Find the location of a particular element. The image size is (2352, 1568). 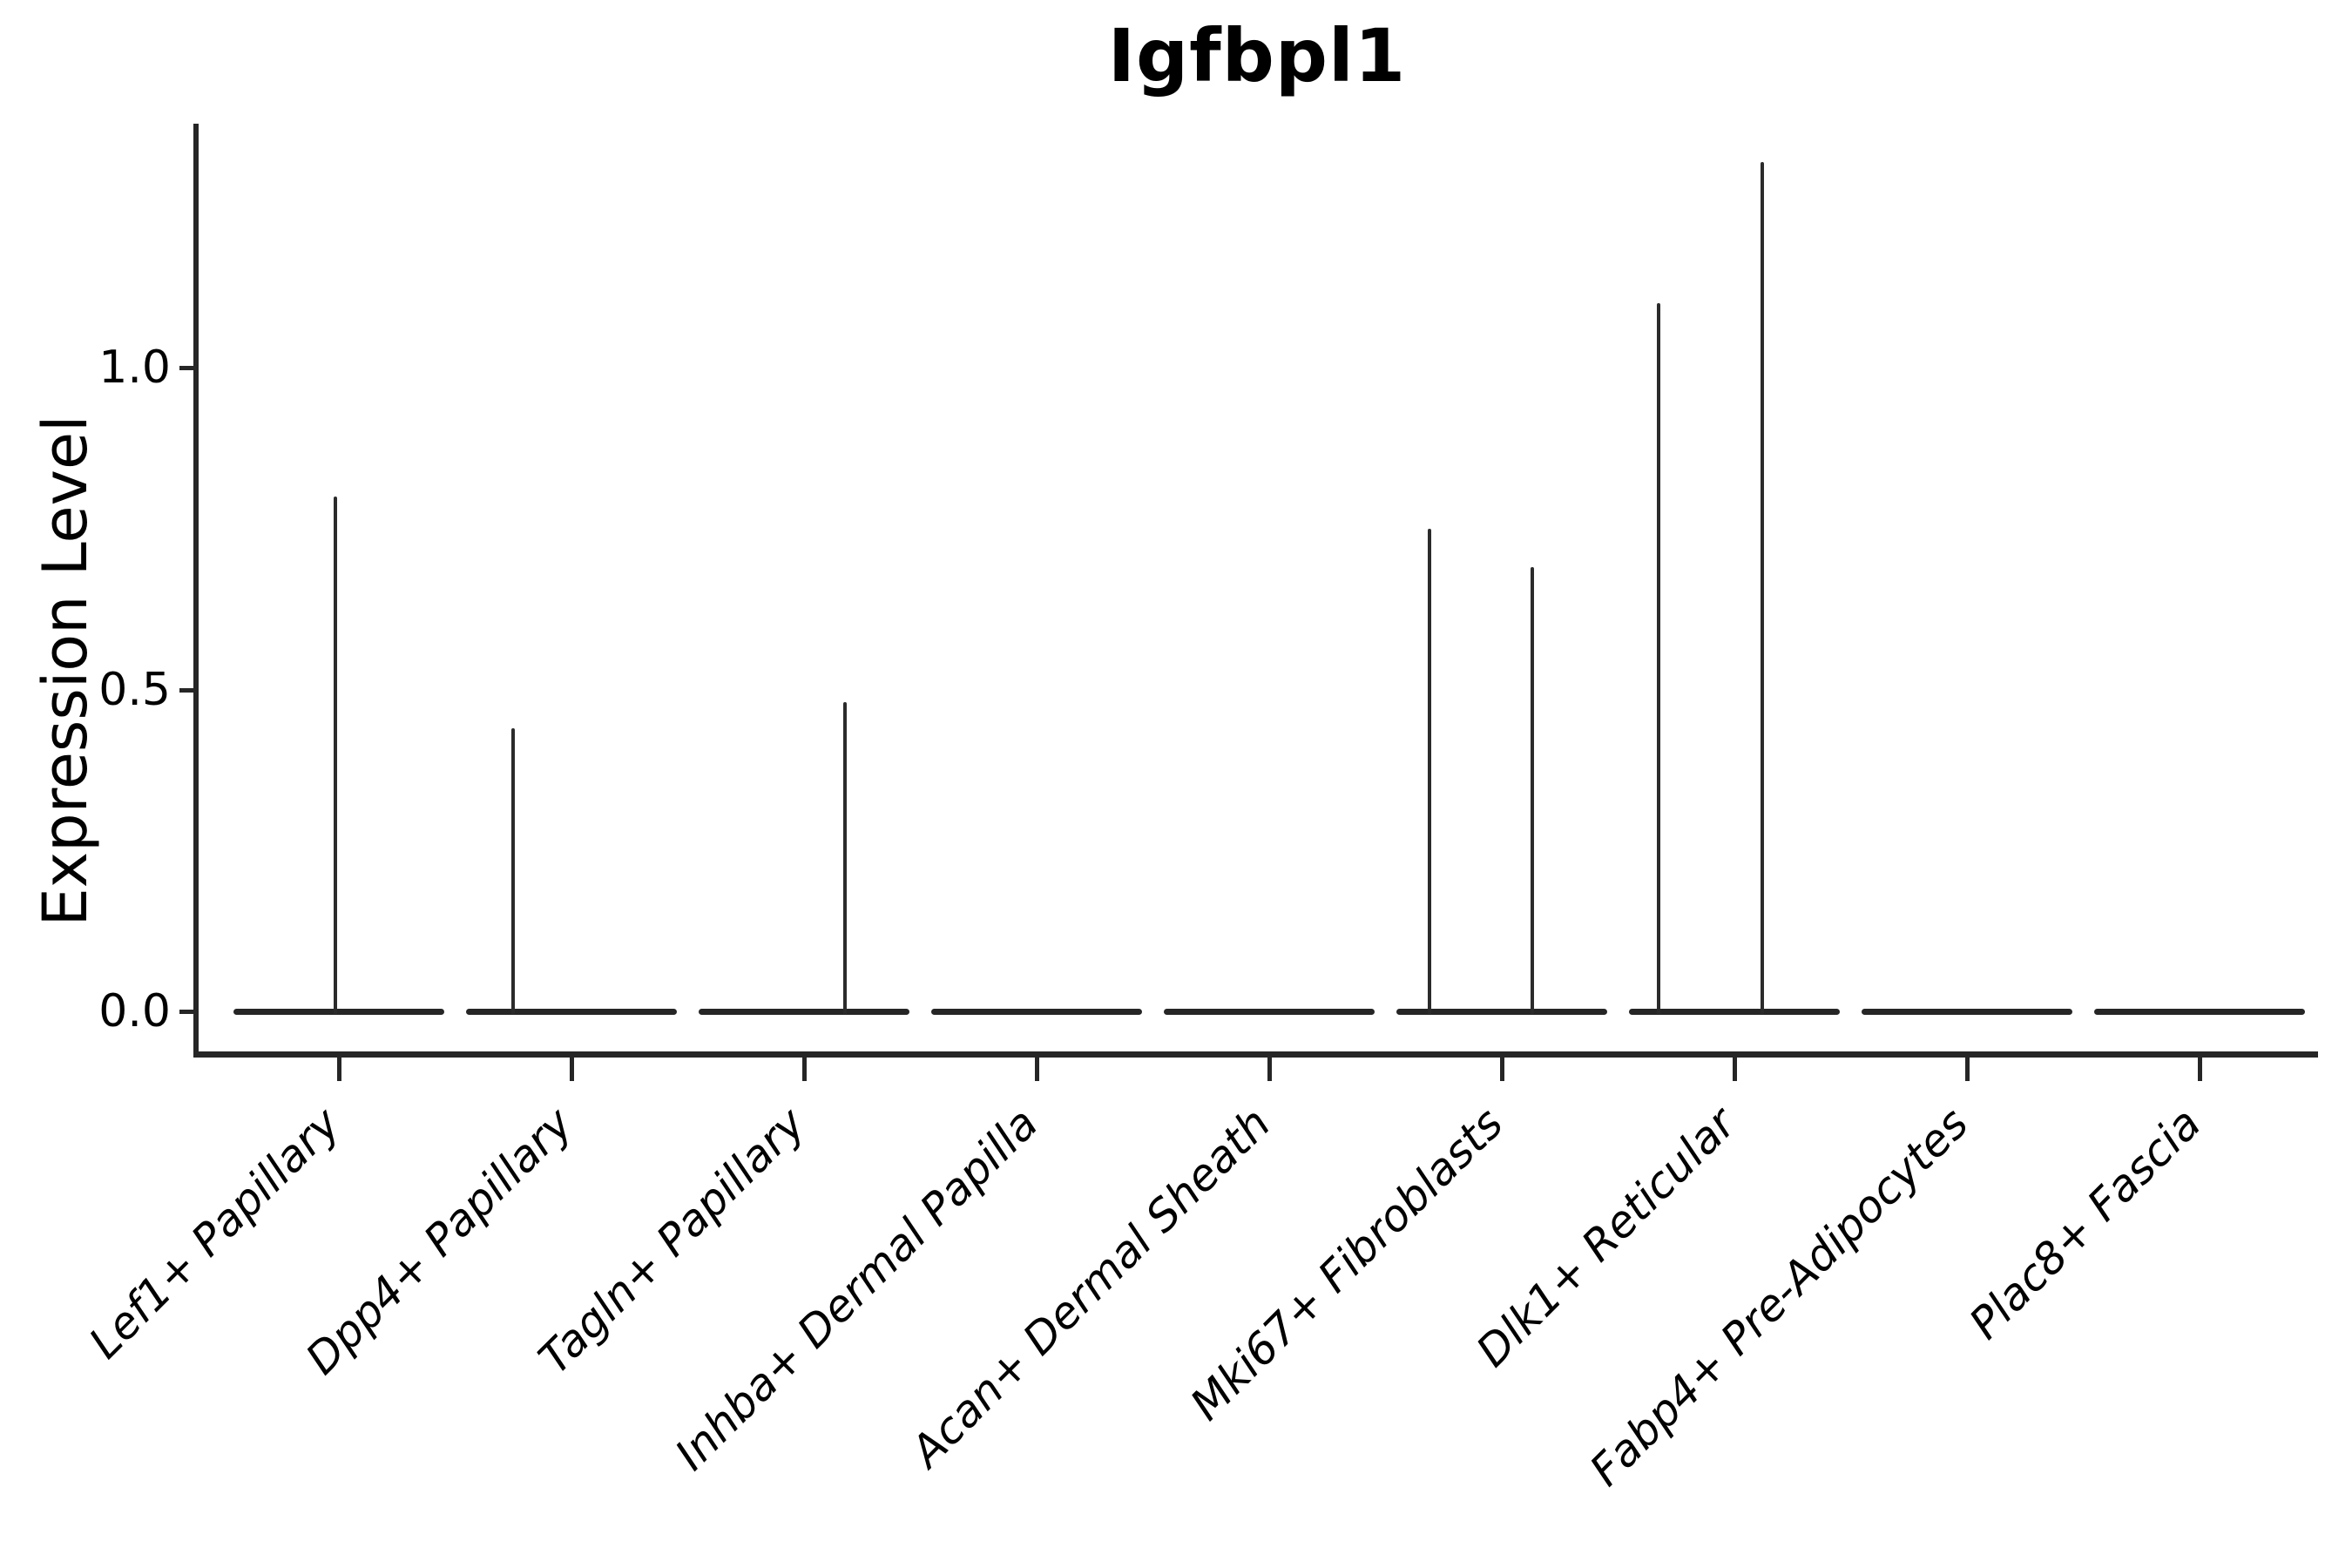

x-axis-spine is located at coordinates (1255, 1054).